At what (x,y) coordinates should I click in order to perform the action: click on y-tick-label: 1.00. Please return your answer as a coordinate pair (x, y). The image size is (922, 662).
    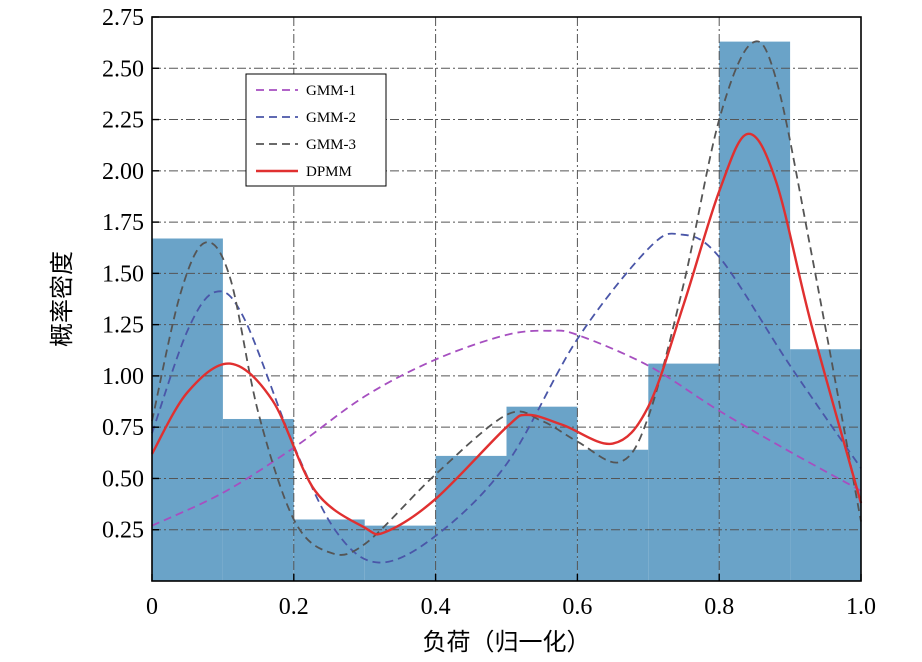
    Looking at the image, I should click on (123, 377).